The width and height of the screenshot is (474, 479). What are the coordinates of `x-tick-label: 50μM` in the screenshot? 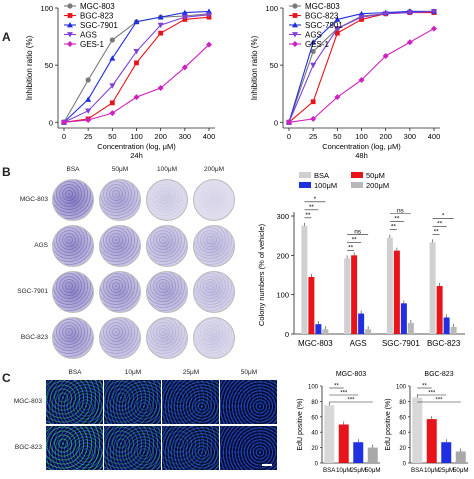 It's located at (373, 470).